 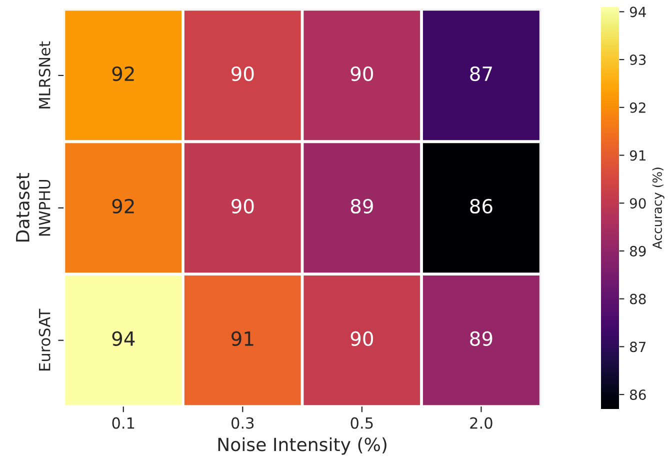 What do you see at coordinates (638, 155) in the screenshot?
I see `color-bar-label: 91` at bounding box center [638, 155].